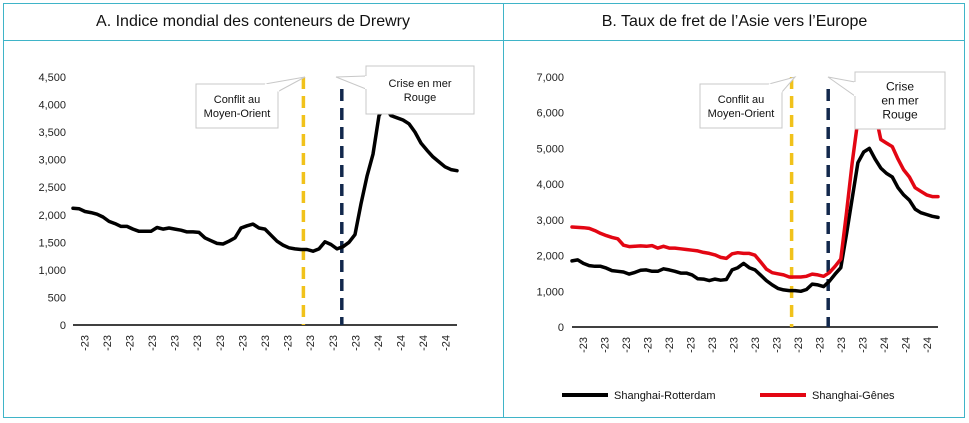 Image resolution: width=969 pixels, height=423 pixels. I want to click on y-tick-label: 7,000, so click(550, 78).